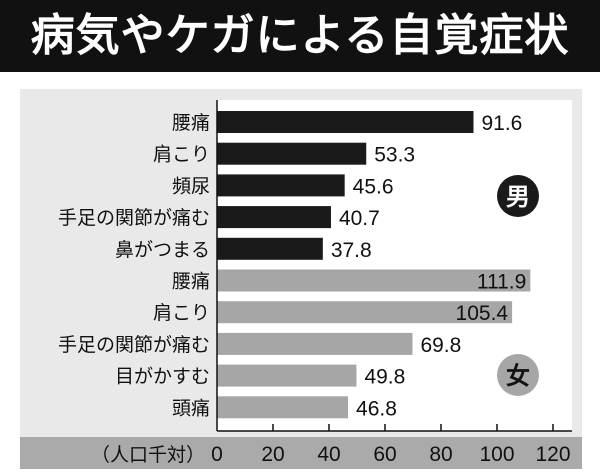 The image size is (600, 475). Describe the element at coordinates (301, 453) in the screenshot. I see `axis-strip` at that location.